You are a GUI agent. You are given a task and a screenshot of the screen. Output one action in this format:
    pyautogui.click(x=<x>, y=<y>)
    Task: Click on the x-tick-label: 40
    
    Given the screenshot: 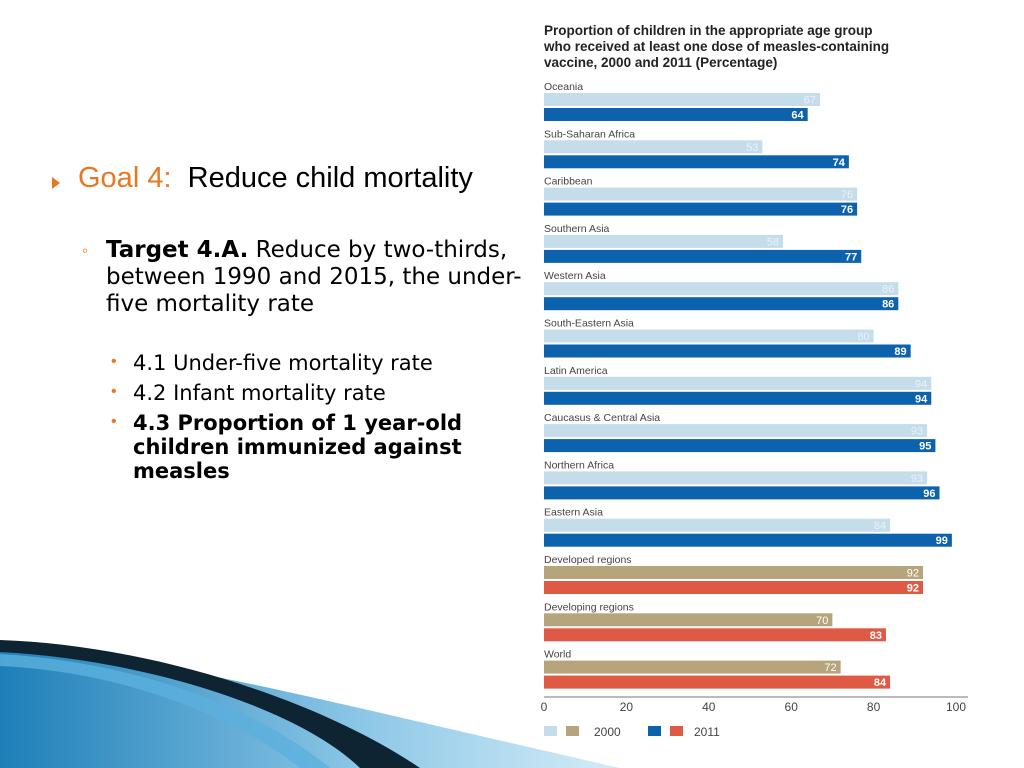 What is the action you would take?
    pyautogui.click(x=709, y=707)
    